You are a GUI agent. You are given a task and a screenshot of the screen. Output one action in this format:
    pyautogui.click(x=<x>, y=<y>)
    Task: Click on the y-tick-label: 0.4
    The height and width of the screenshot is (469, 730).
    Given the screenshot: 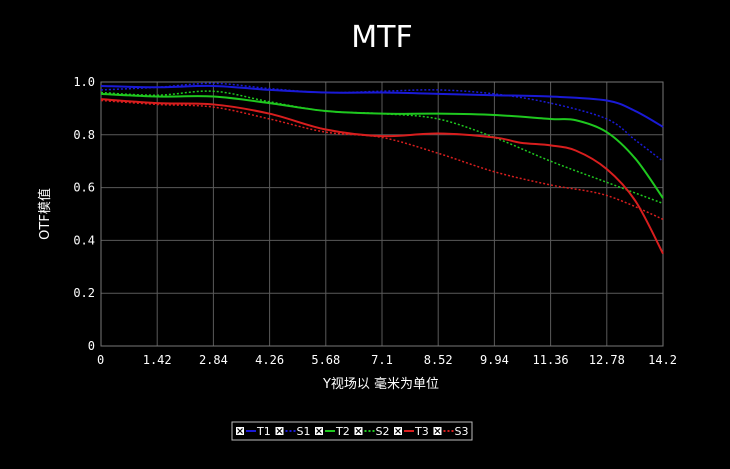 What is the action you would take?
    pyautogui.click(x=84, y=240)
    